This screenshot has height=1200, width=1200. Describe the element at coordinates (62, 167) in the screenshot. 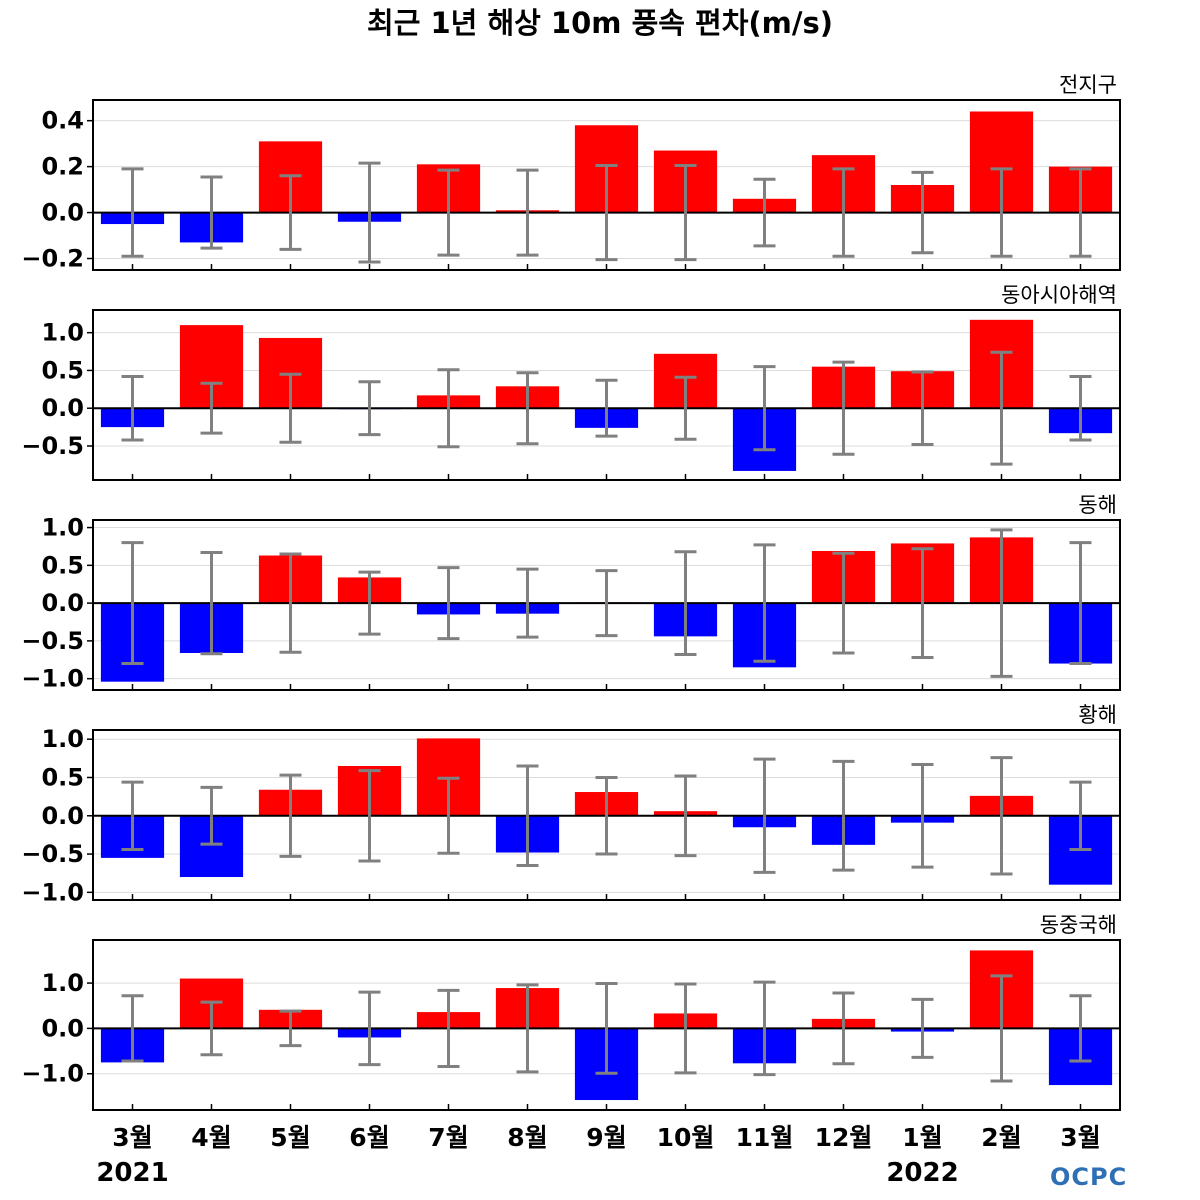

I see `y-tick-label: 0.2` at that location.